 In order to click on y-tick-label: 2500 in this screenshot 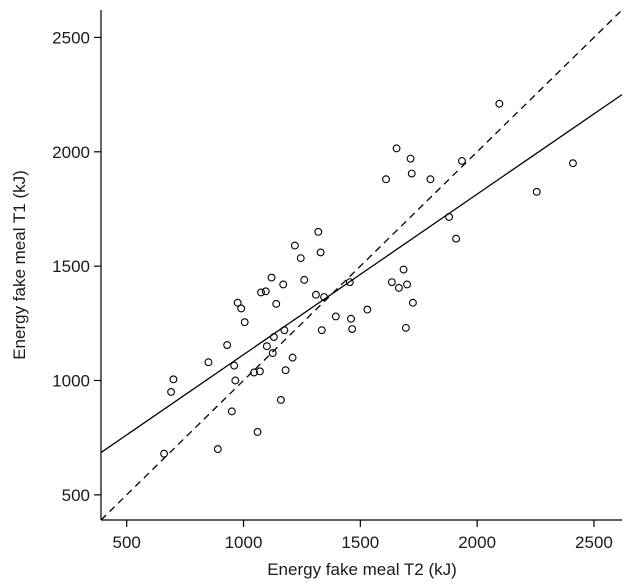, I will do `click(71, 37)`.